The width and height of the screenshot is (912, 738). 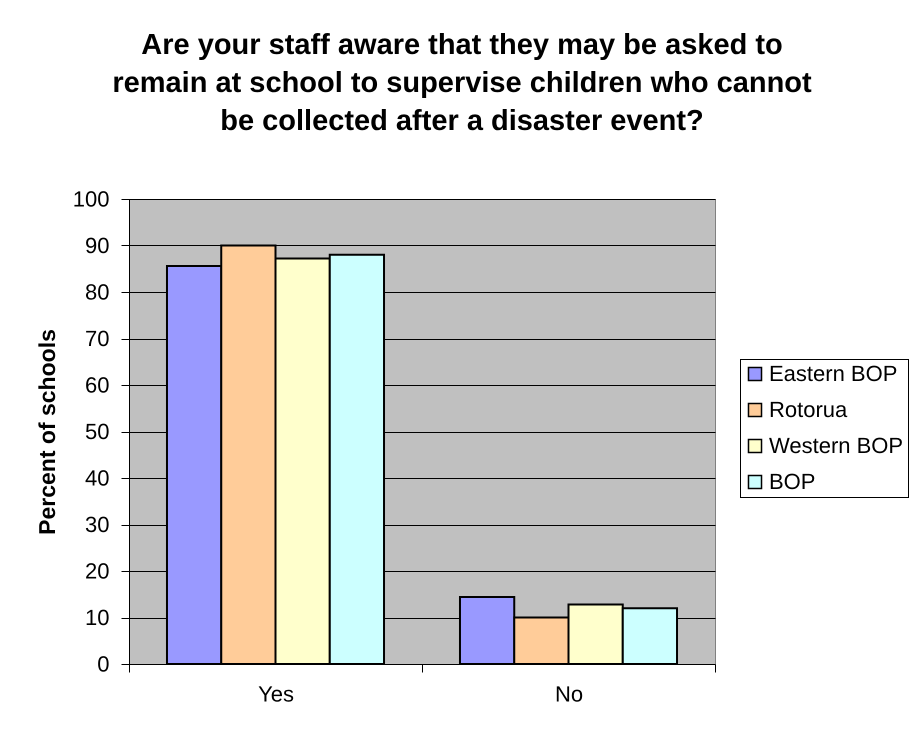 I want to click on y-axis-title: Percent of schools, so click(x=47, y=432).